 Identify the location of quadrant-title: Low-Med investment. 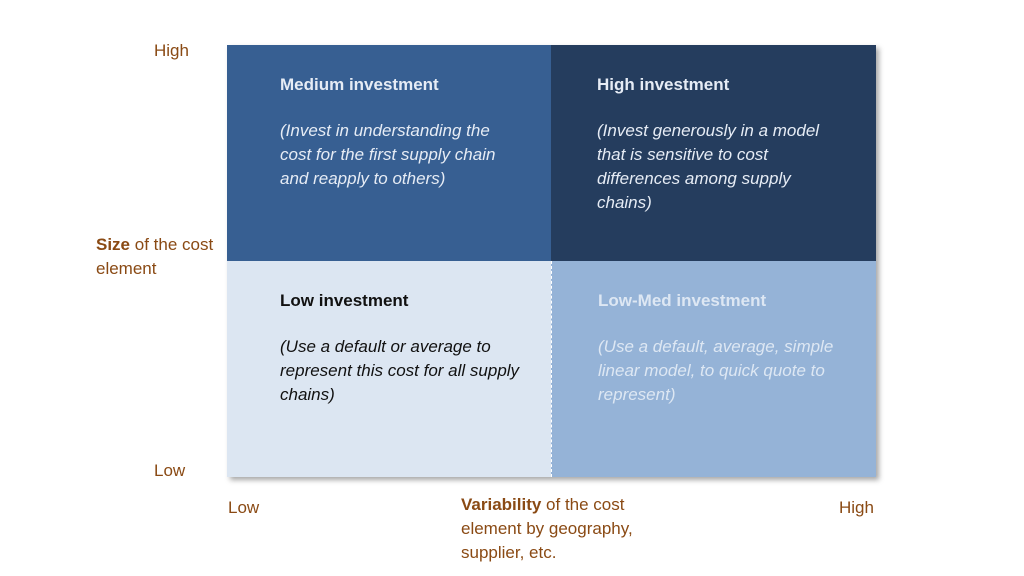
(682, 300).